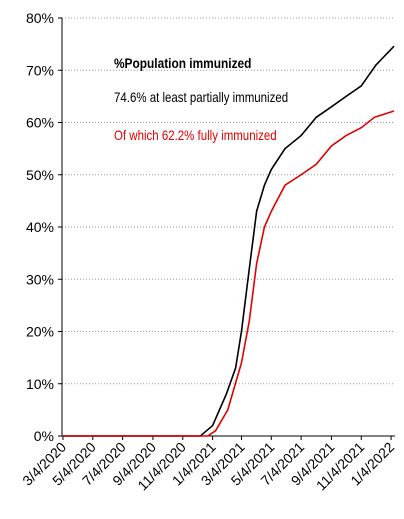 The height and width of the screenshot is (519, 404). Describe the element at coordinates (40, 123) in the screenshot. I see `y-tick-label: 60%` at that location.